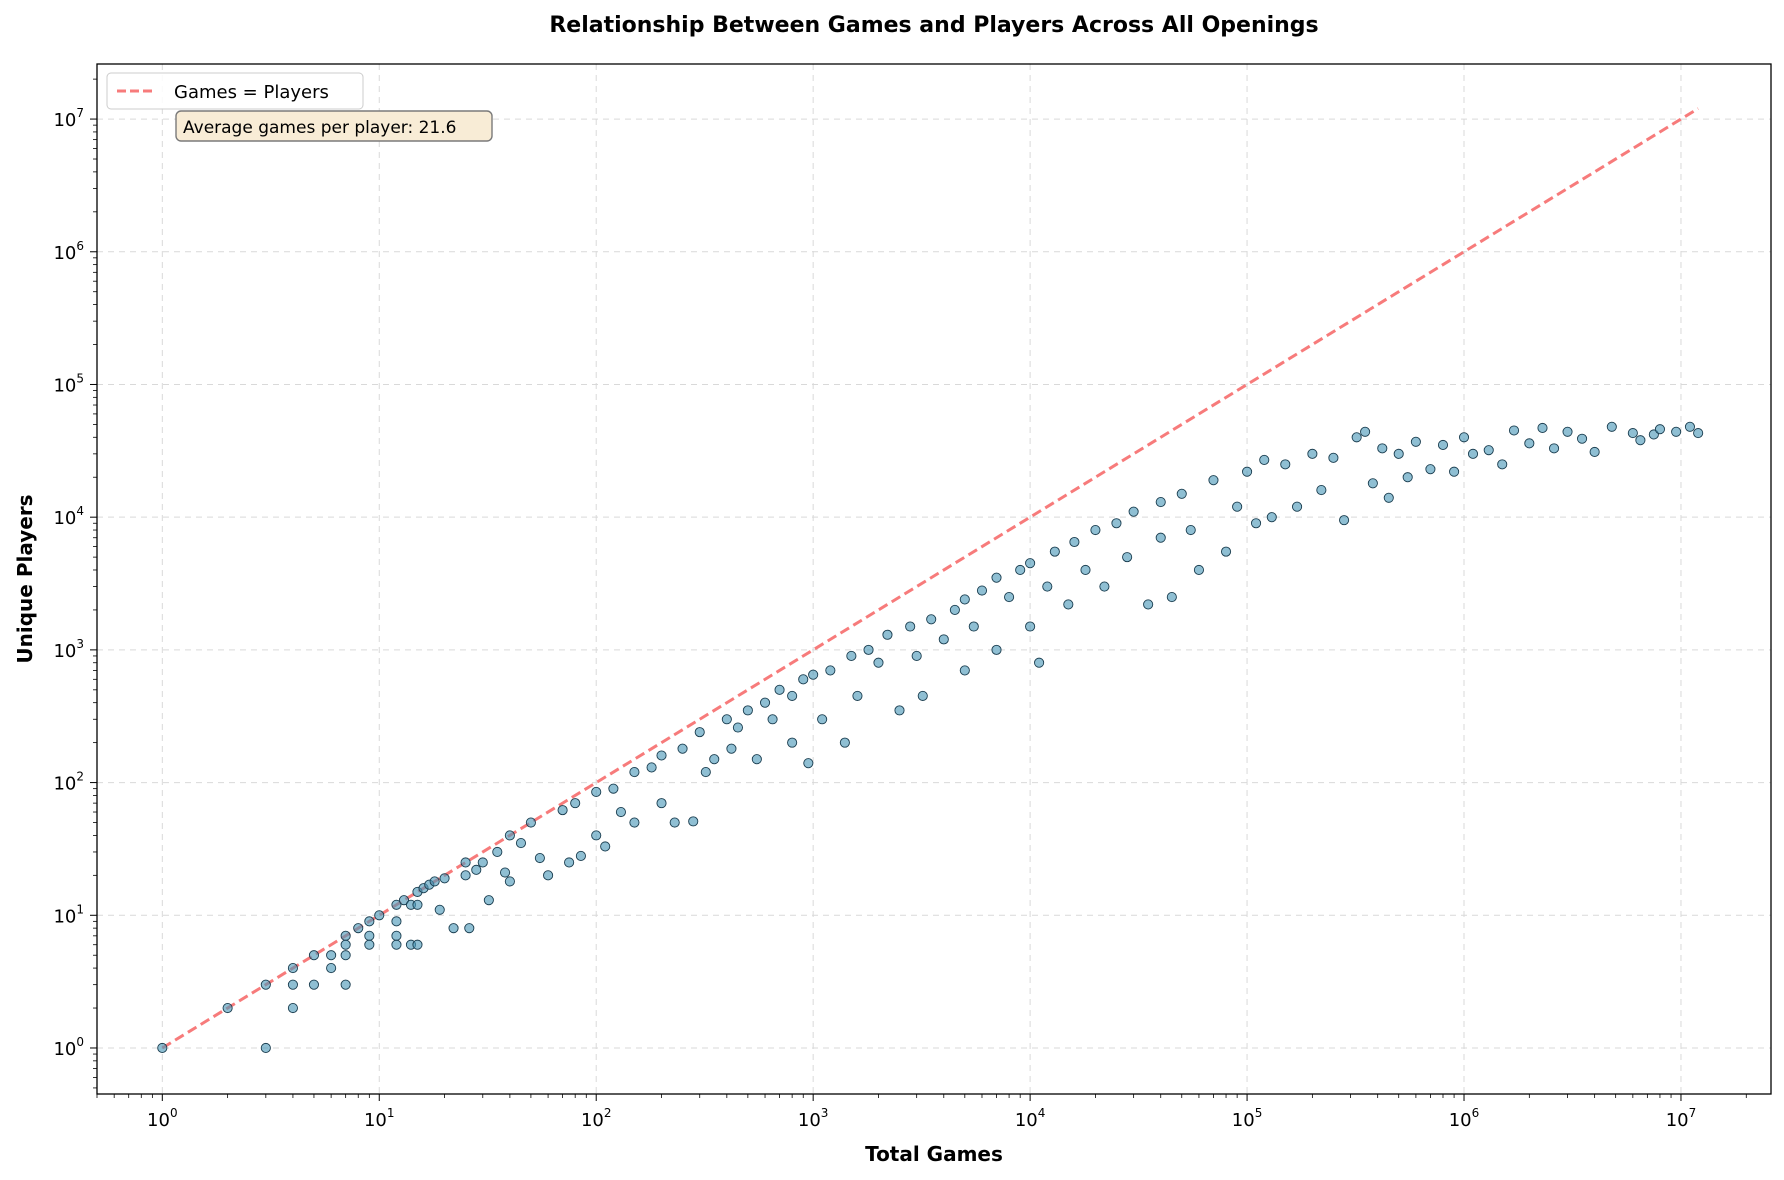 The image size is (1784, 1180). What do you see at coordinates (68, 118) in the screenshot?
I see `y-tick-label: 10⁷` at bounding box center [68, 118].